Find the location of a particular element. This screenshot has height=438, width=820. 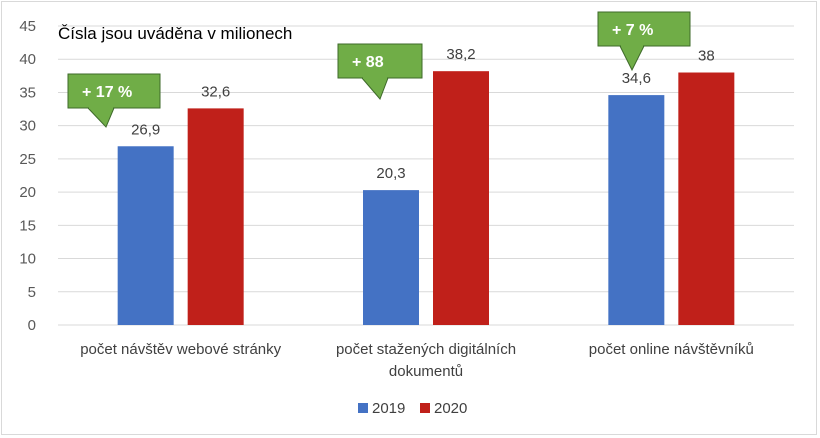

y-tick-label: 10 is located at coordinates (27, 259).